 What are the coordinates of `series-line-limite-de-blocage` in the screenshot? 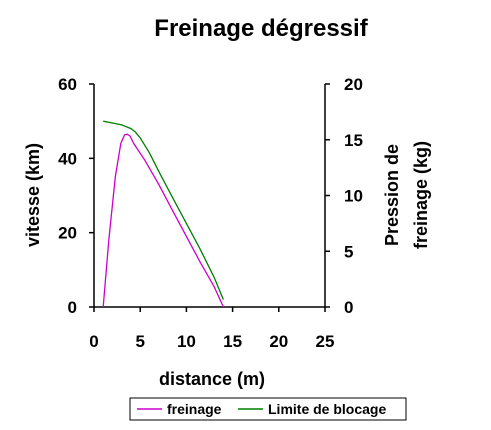 It's located at (163, 210).